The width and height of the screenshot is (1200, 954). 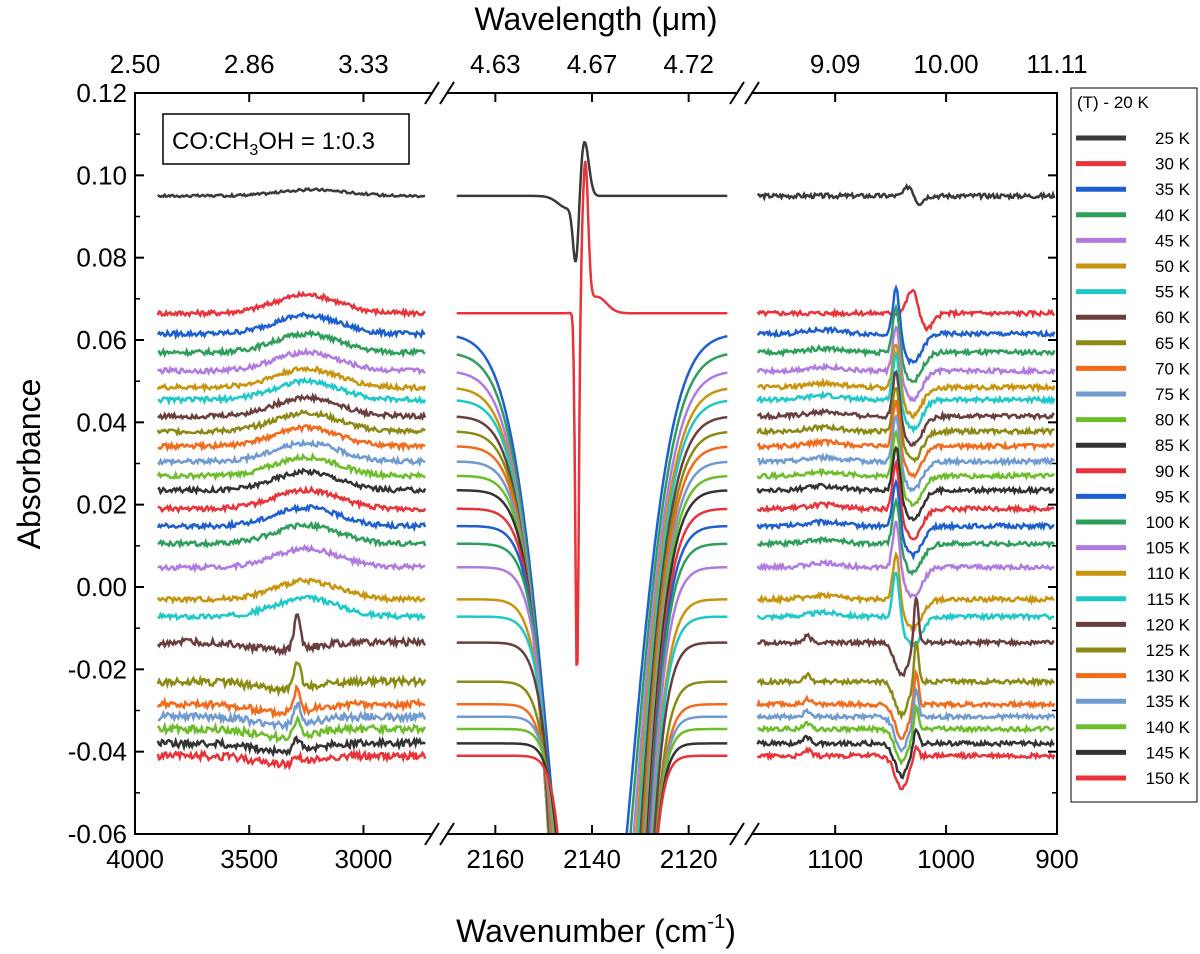 What do you see at coordinates (1168, 727) in the screenshot?
I see `legend-label: 140 K` at bounding box center [1168, 727].